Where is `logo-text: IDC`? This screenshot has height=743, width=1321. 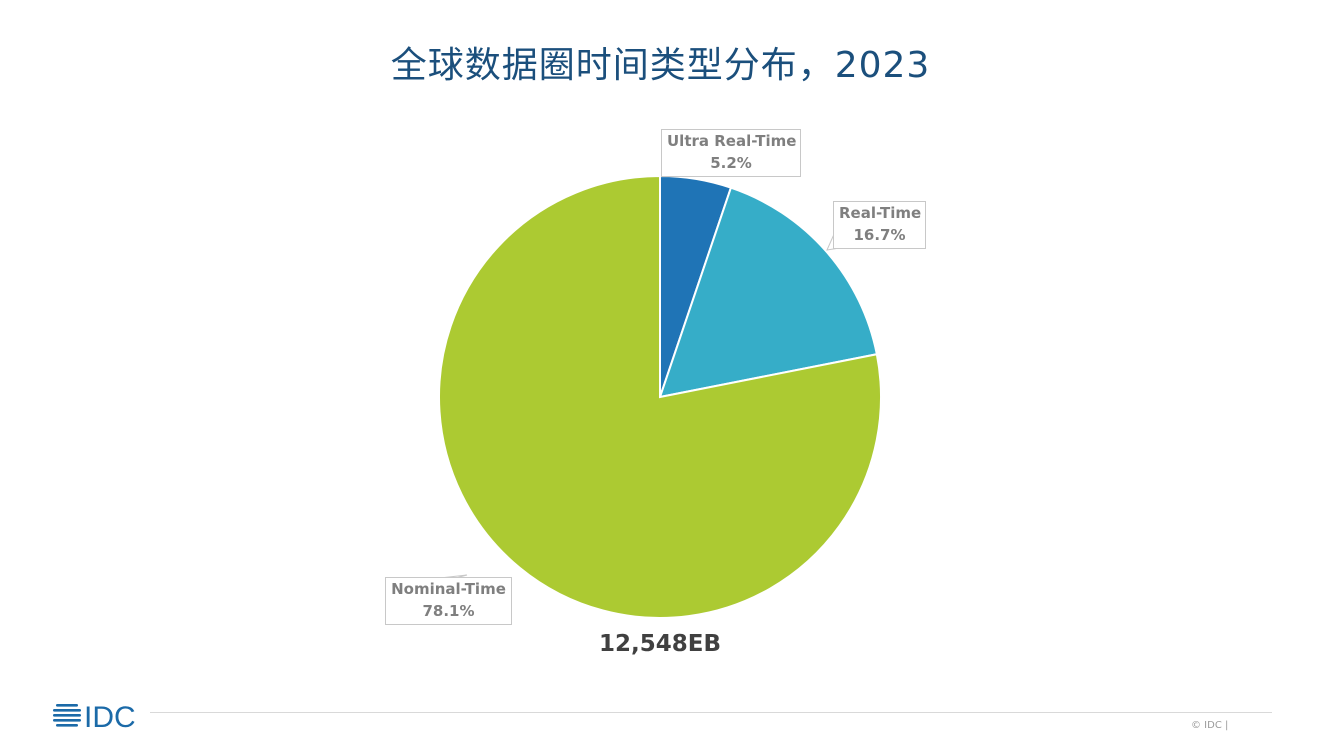 logo-text: IDC is located at coordinates (110, 717).